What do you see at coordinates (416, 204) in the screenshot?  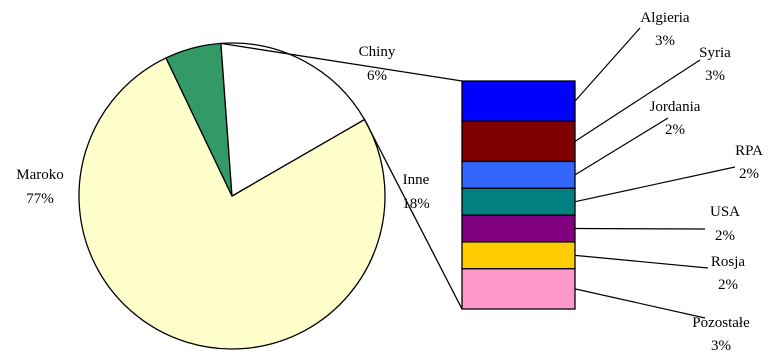 I see `pie-label-value-inne: 18%` at bounding box center [416, 204].